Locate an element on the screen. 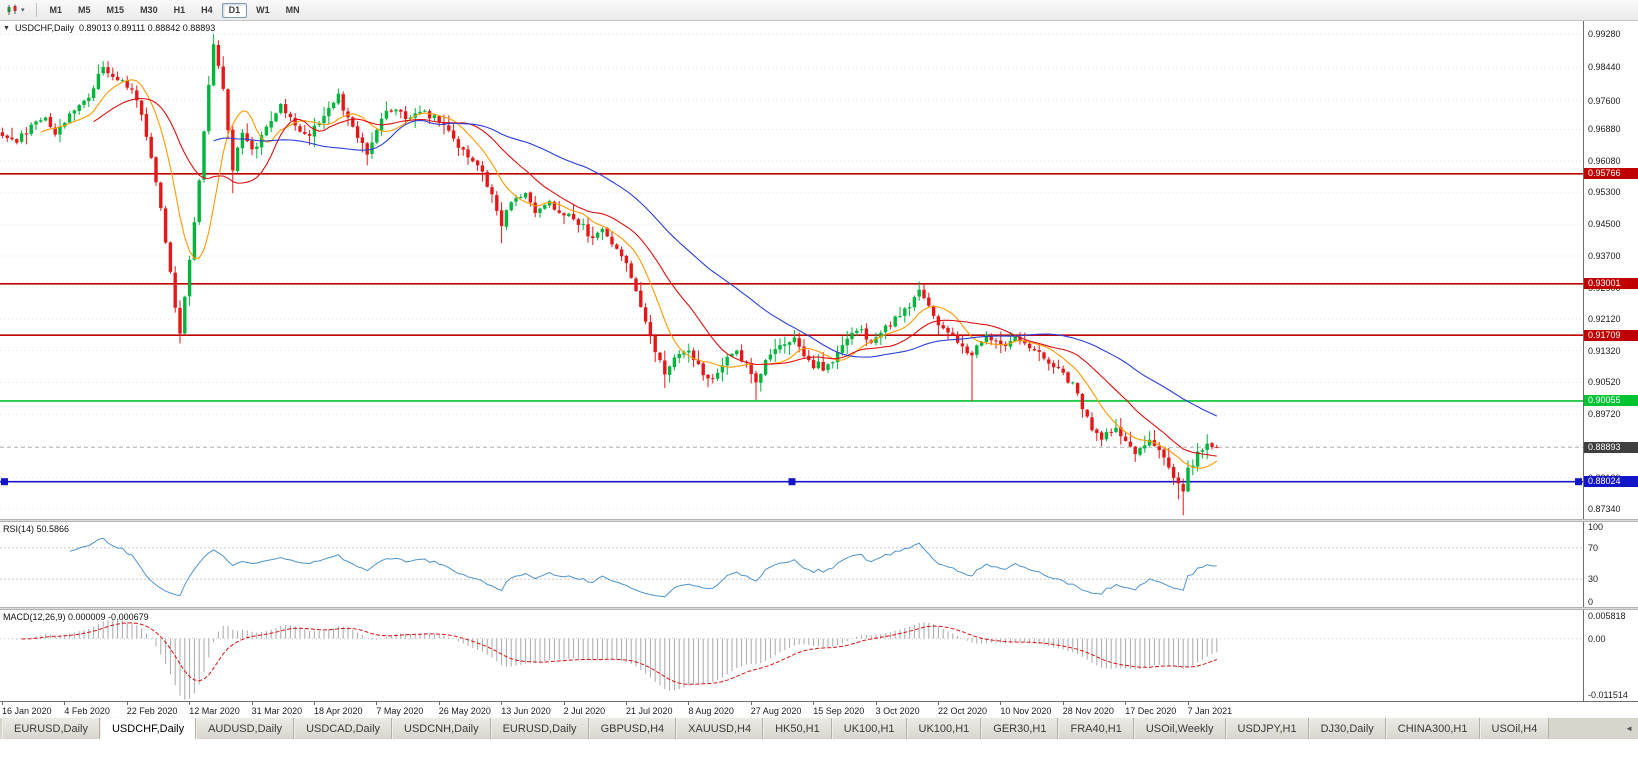  rsi-title-label: RSI(14) 50.5866 is located at coordinates (36, 529).